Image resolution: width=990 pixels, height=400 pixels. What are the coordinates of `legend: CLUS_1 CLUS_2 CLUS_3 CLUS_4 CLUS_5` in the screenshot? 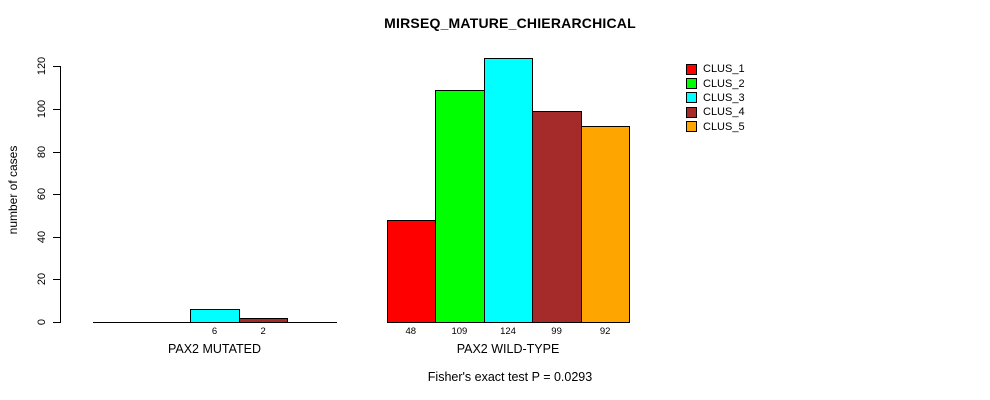 It's located at (715, 98).